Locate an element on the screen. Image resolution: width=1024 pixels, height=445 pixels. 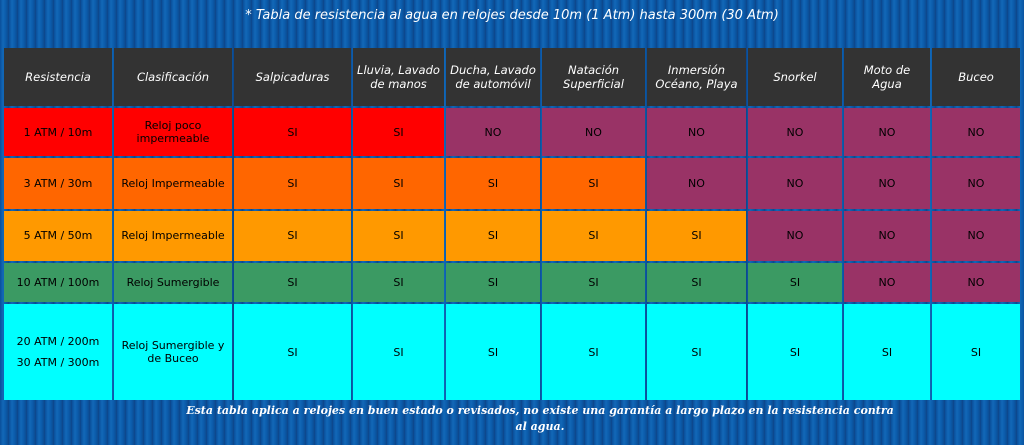
resistance-line: 30 ATM / 300m is located at coordinates (58, 363).